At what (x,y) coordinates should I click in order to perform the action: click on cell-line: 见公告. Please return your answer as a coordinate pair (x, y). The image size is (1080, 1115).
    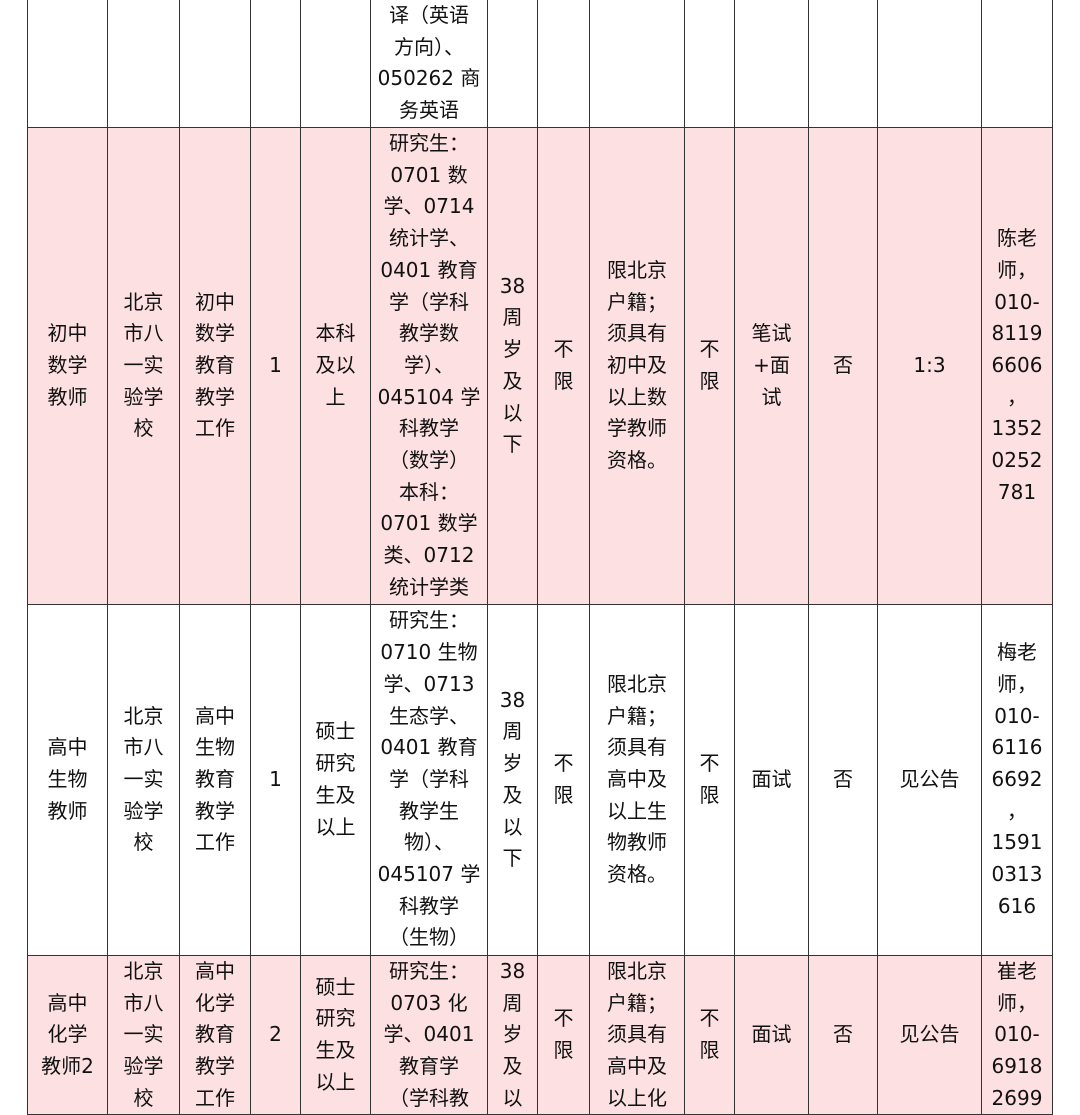
    Looking at the image, I should click on (929, 778).